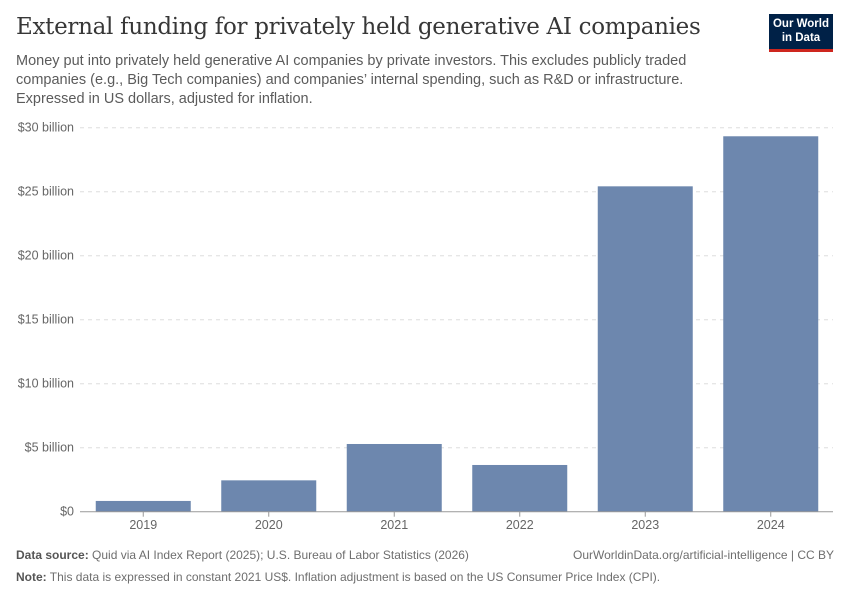  Describe the element at coordinates (801, 38) in the screenshot. I see `logo-line2: in Data` at that location.